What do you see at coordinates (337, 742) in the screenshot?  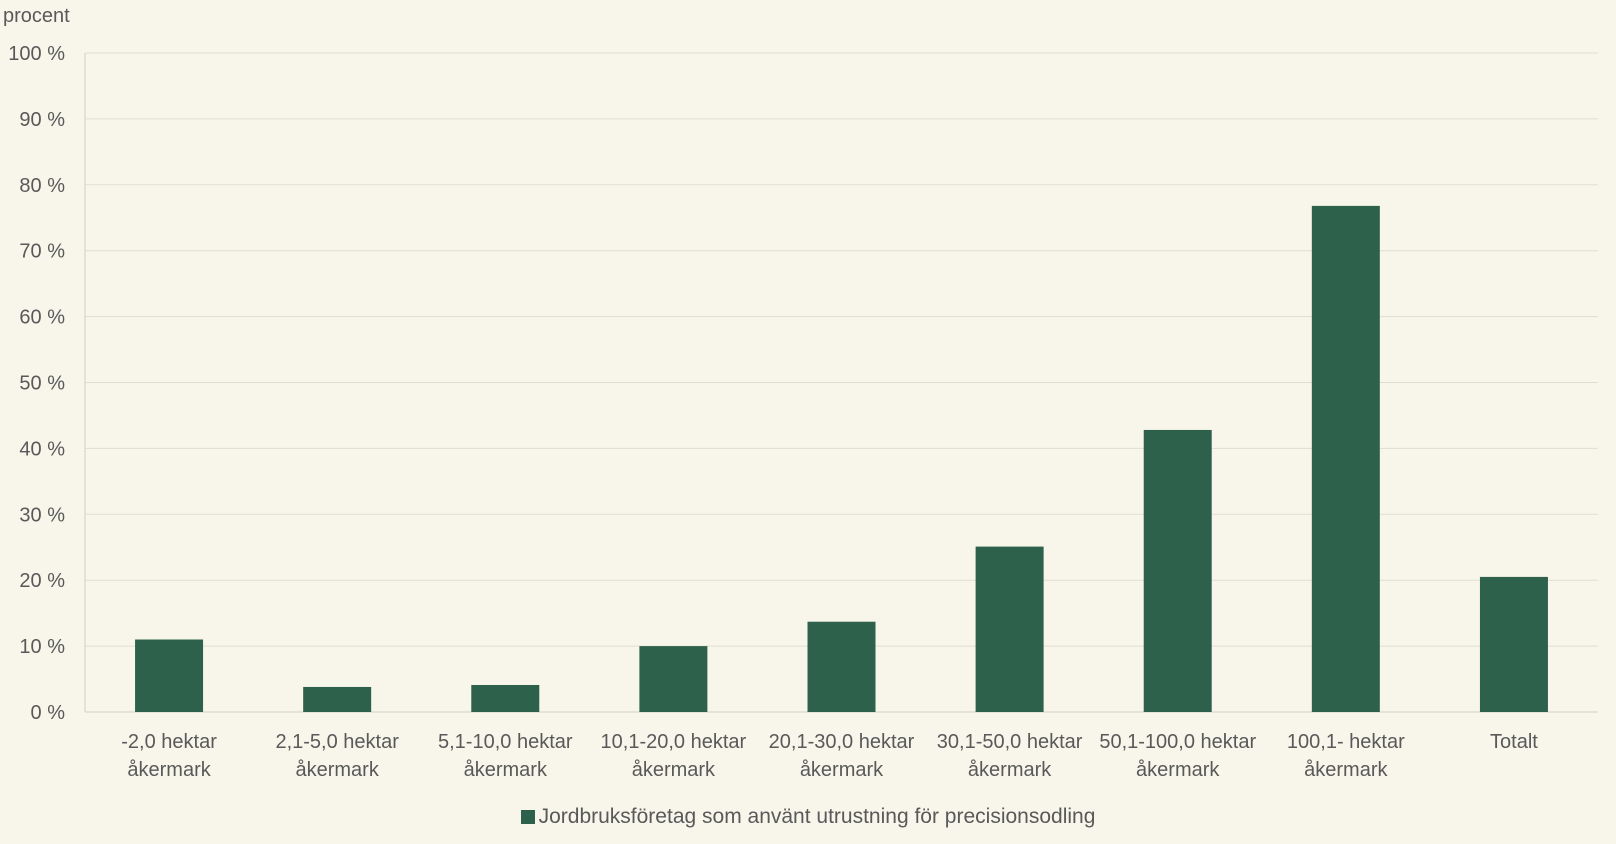 I see `x-tick-label: 2,1-5,0 hektar` at bounding box center [337, 742].